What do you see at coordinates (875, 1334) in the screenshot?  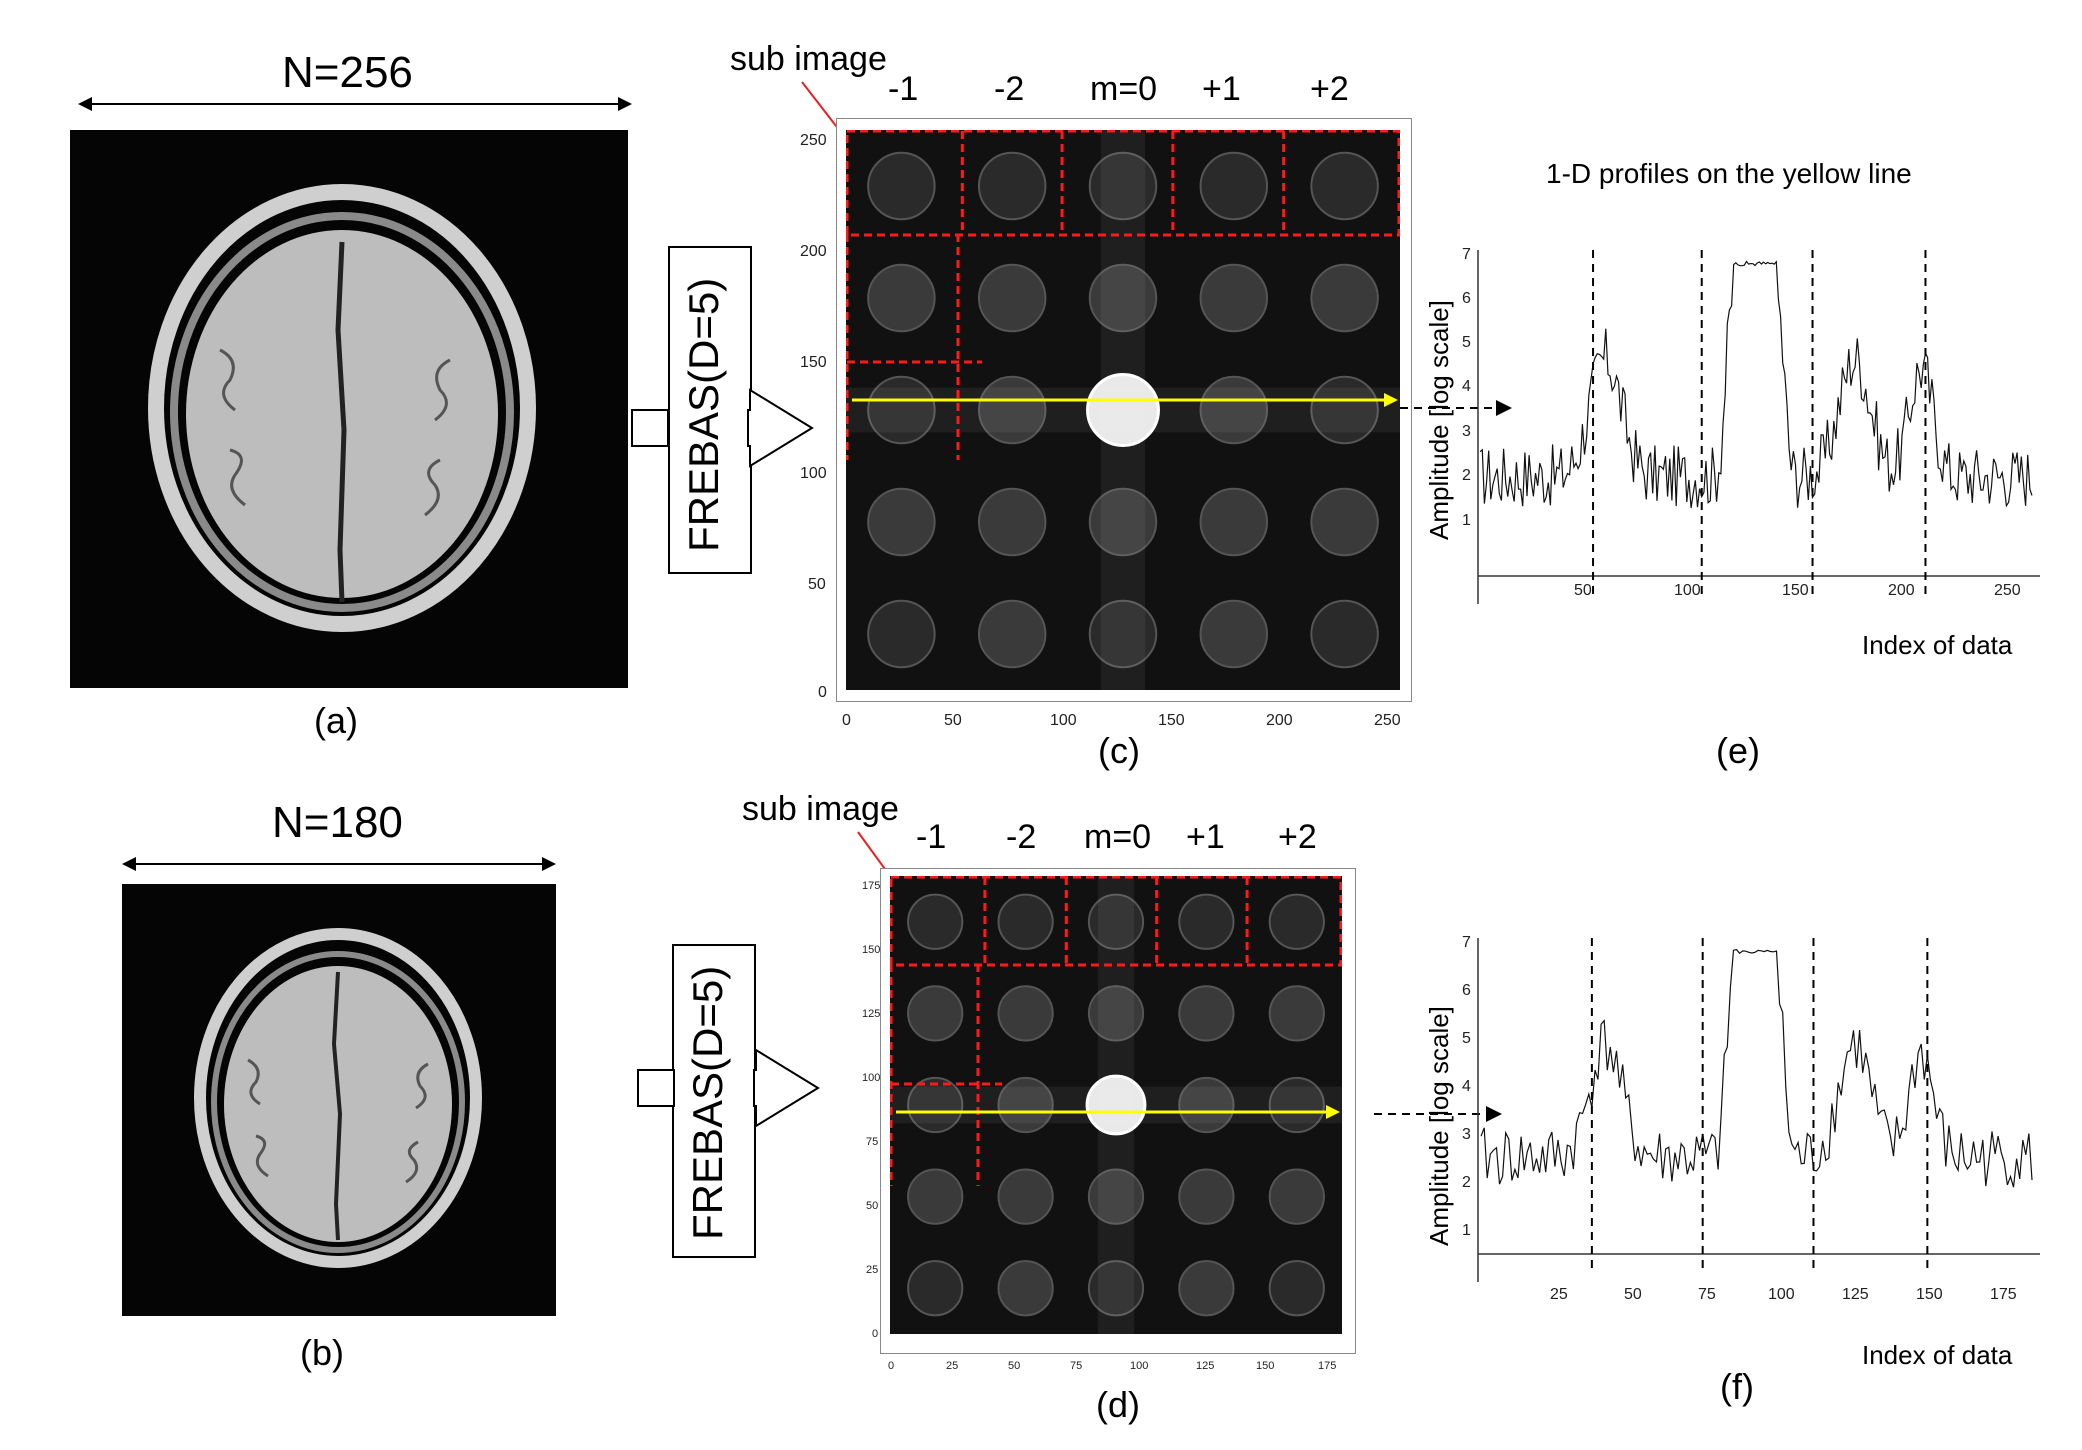 I see `y-tick-d-7: 0` at bounding box center [875, 1334].